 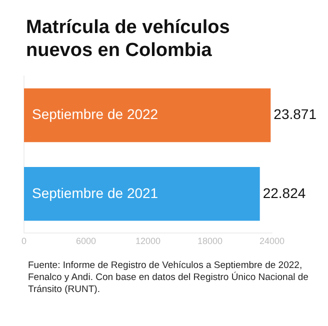 I want to click on chart-title: Matrícula de vehículos nuevos en Colombia, so click(x=128, y=39).